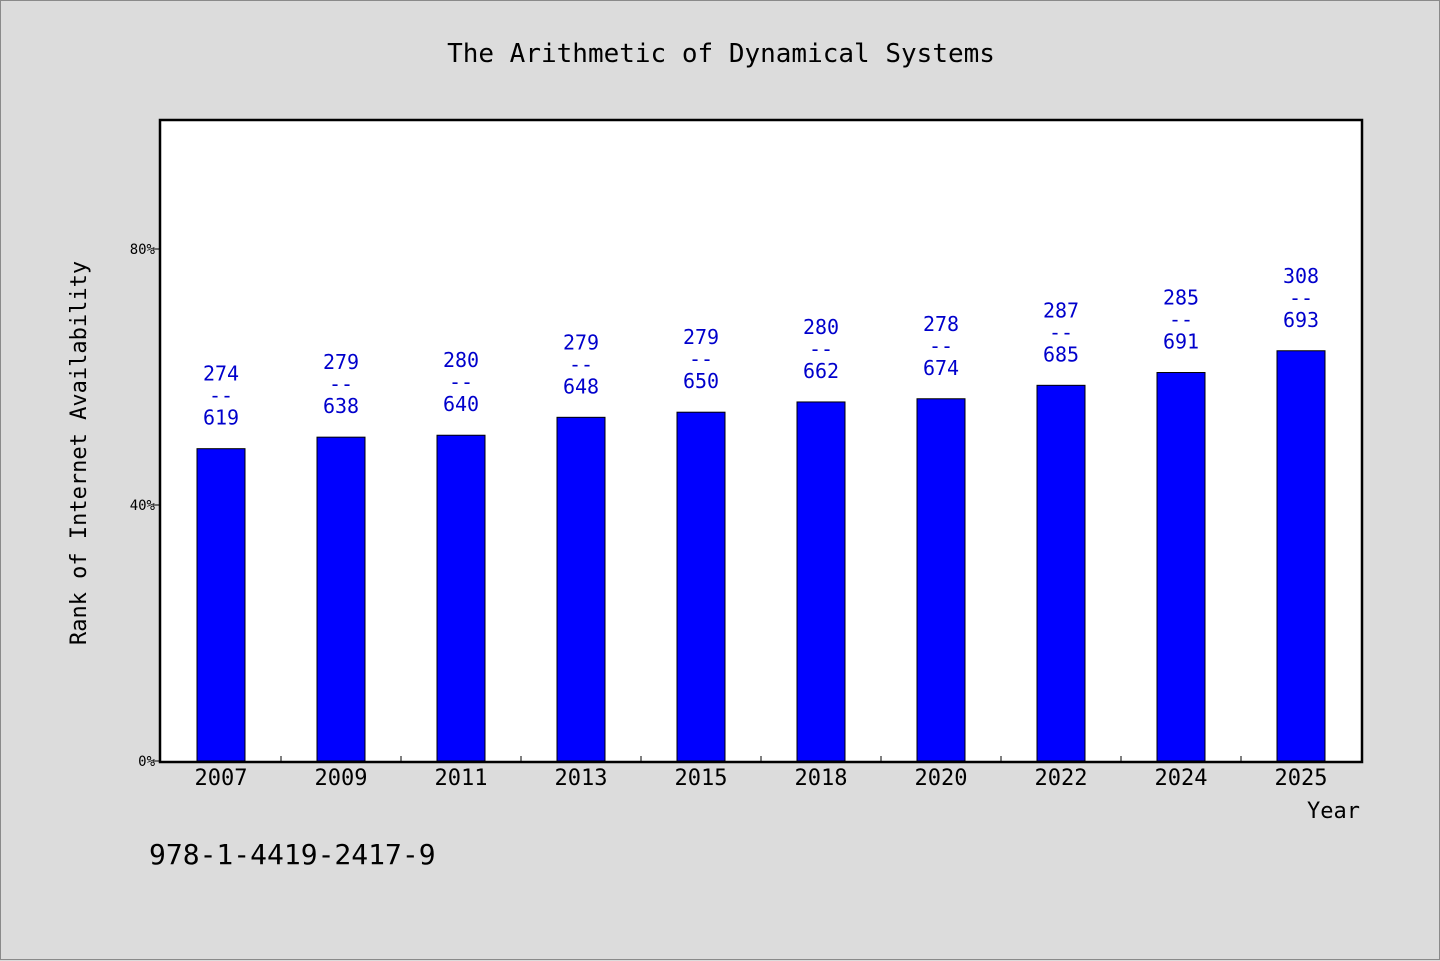  What do you see at coordinates (701, 381) in the screenshot?
I see `bar-label-bottom: 650` at bounding box center [701, 381].